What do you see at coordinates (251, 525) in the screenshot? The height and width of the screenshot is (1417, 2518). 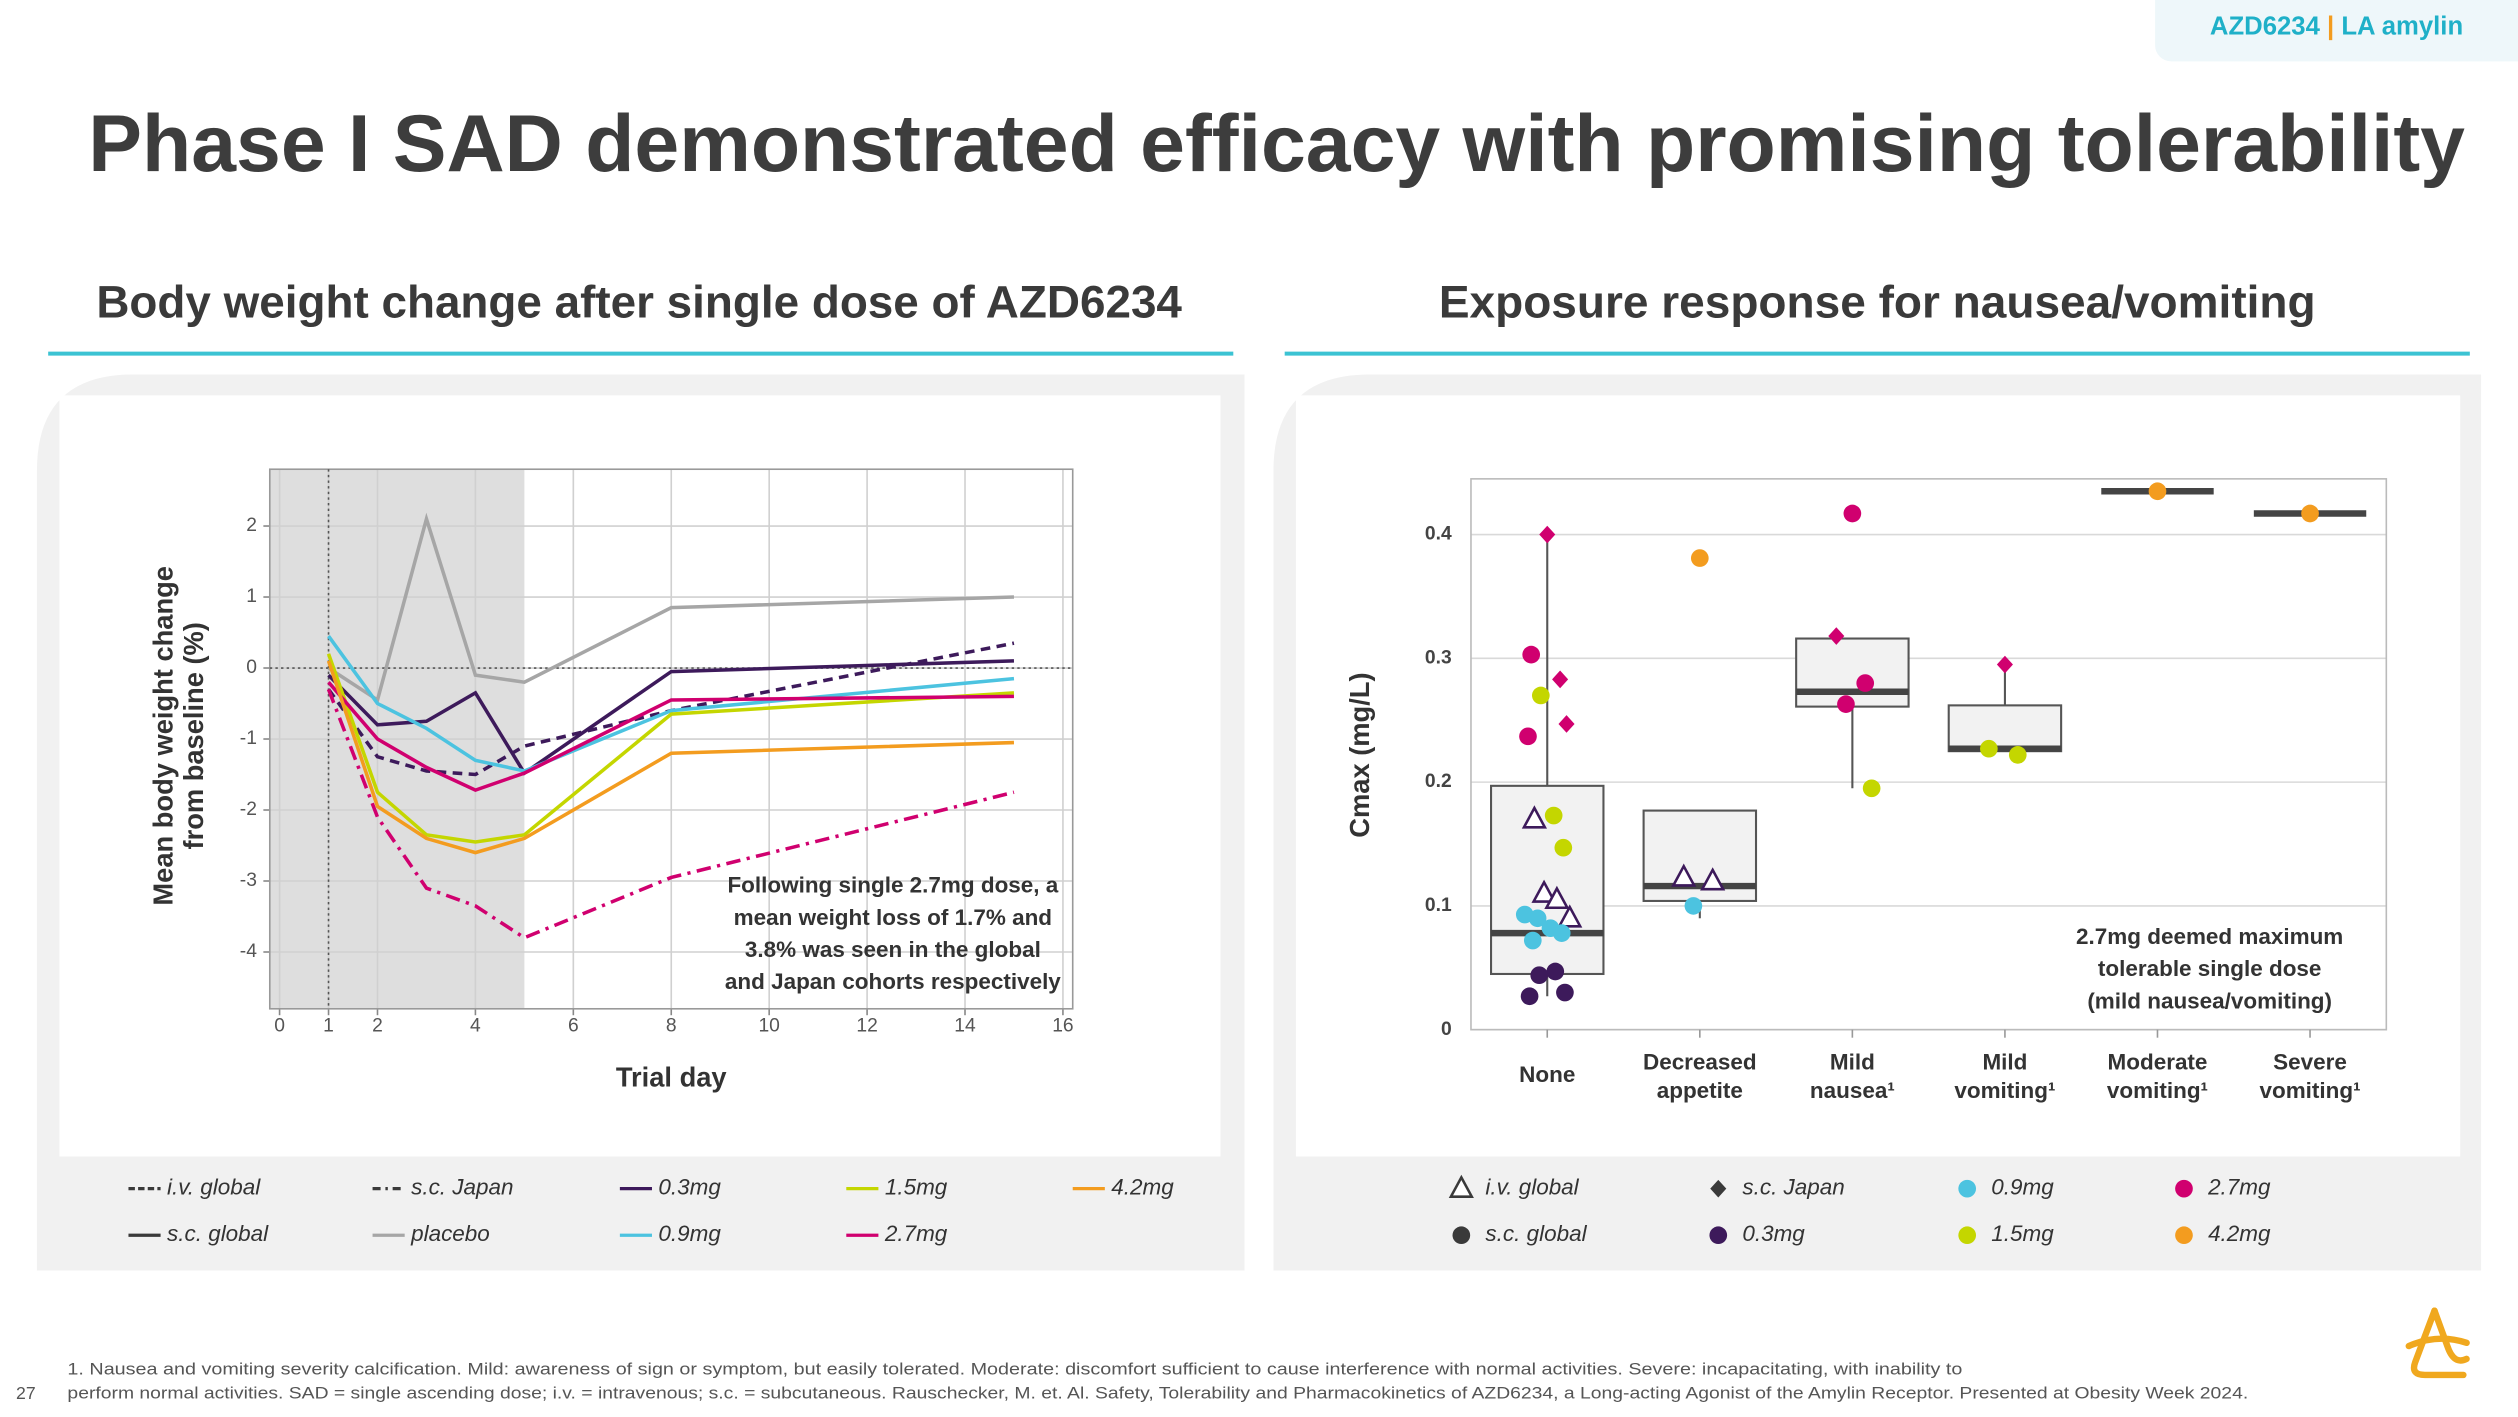 I see `y-tick-label: 2` at bounding box center [251, 525].